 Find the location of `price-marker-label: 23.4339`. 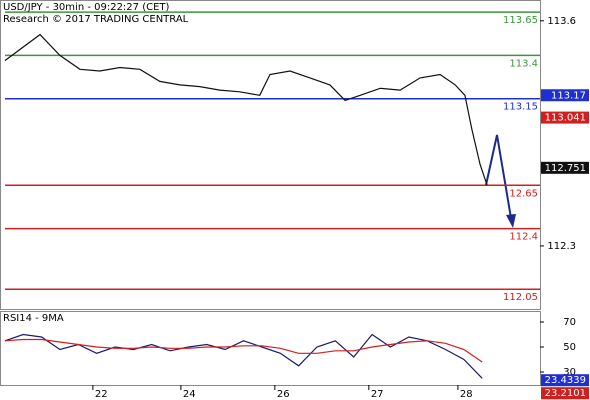

price-marker-label: 23.4339 is located at coordinates (565, 380).